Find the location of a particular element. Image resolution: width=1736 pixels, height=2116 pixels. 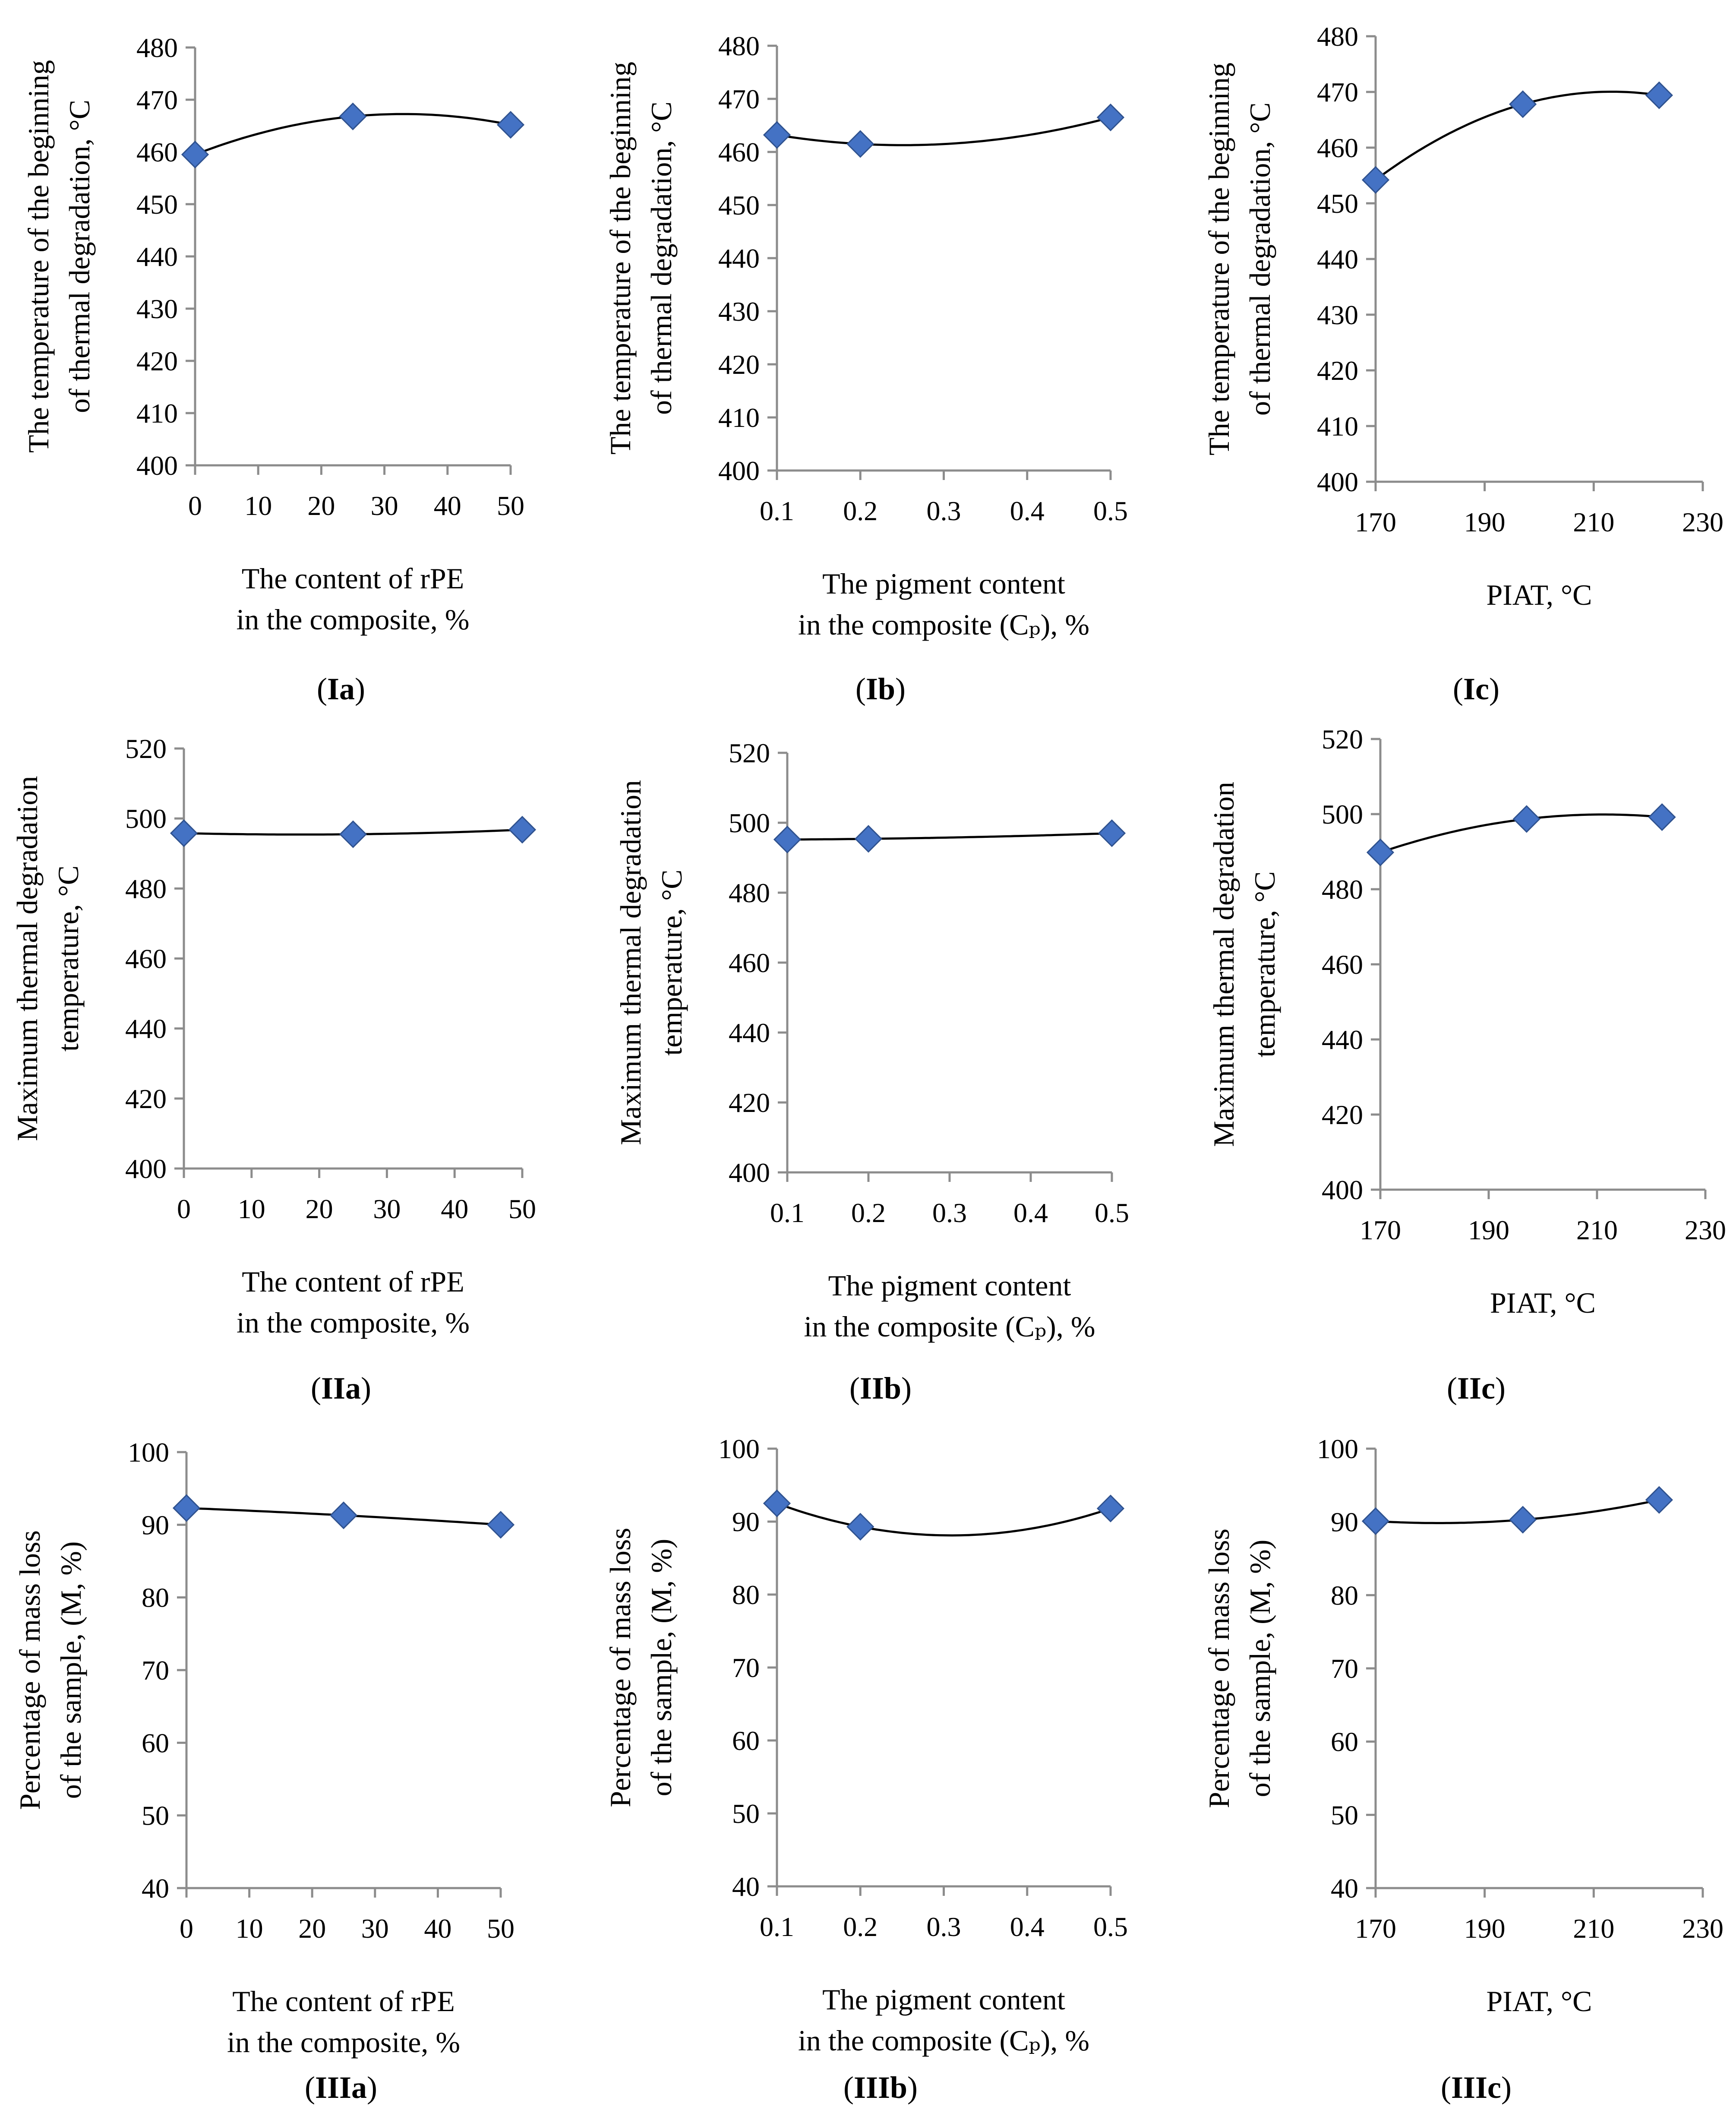

y-tick-label: 410 is located at coordinates (157, 413).